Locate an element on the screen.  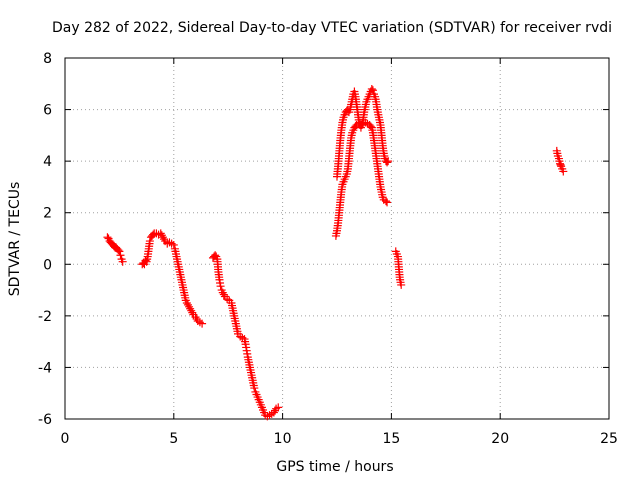
y-tick-label: 8 is located at coordinates (47, 59).